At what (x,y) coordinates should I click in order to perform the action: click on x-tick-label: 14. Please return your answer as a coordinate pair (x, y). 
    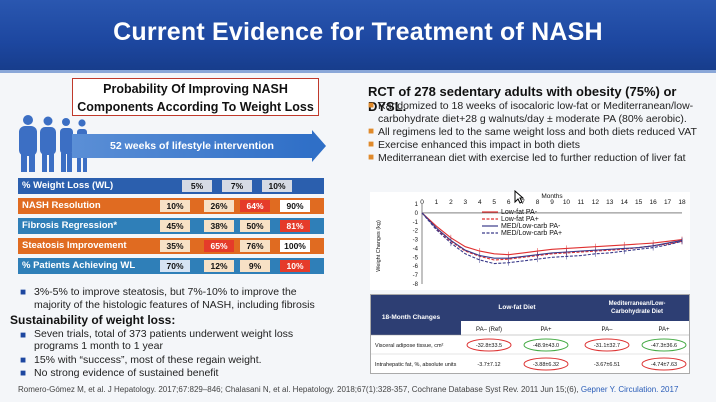
    Looking at the image, I should click on (625, 202).